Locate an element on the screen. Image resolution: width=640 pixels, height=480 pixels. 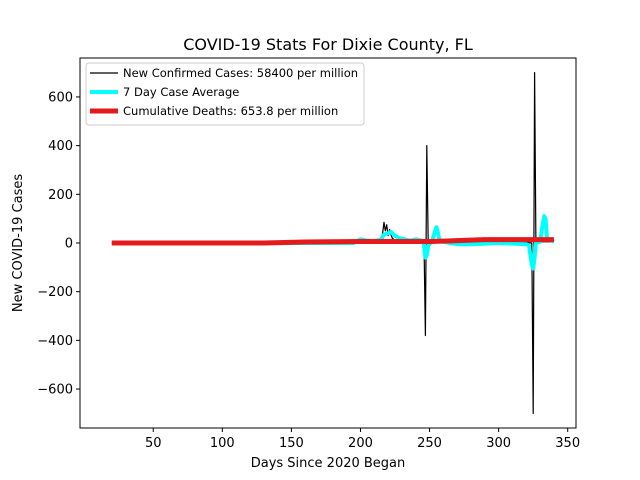
legend-label-cumulative-deaths: Cumulative Deaths: 653.8 per million is located at coordinates (230, 111).